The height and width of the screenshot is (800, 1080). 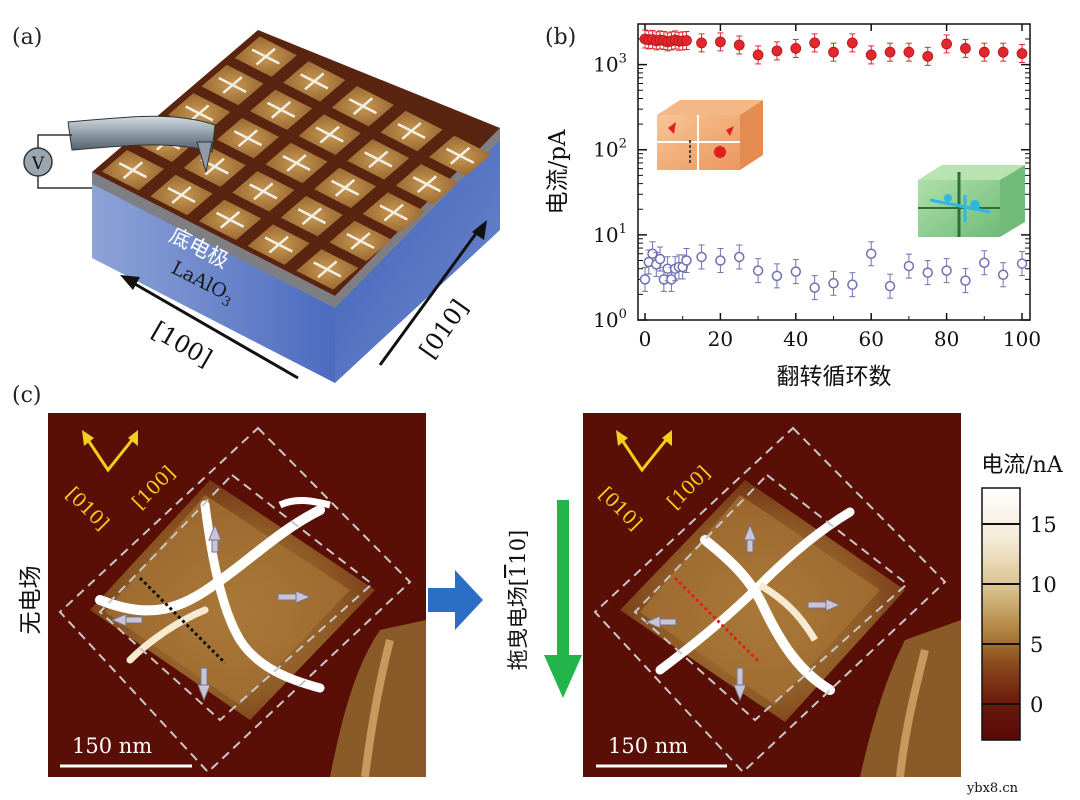 I want to click on domain-outline-left, so click(x=235, y=600).